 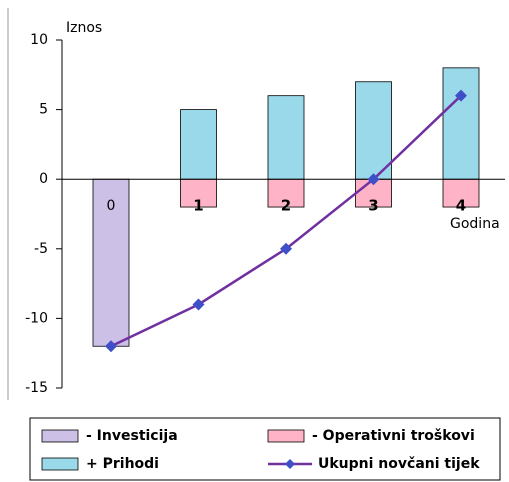 What do you see at coordinates (39, 40) in the screenshot?
I see `y-tick-label: 10` at bounding box center [39, 40].